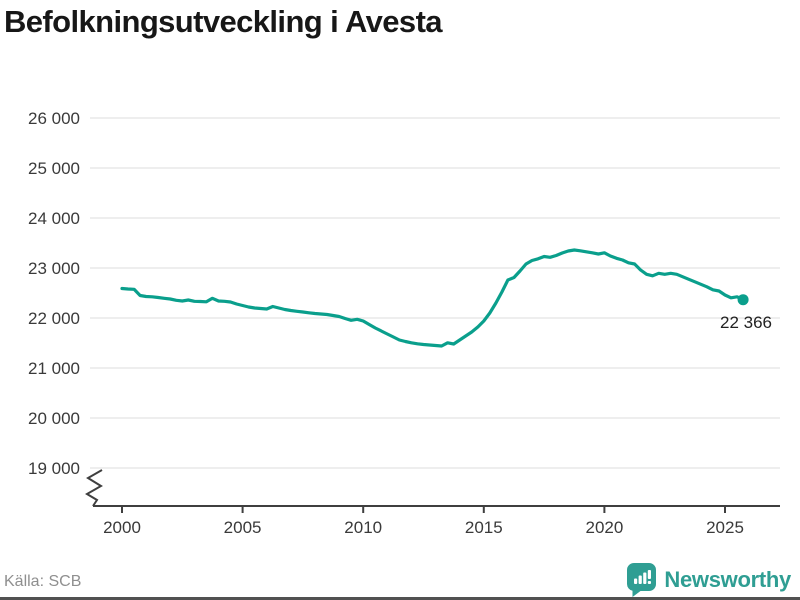  I want to click on x-axis-tick-label: 2025, so click(725, 527).